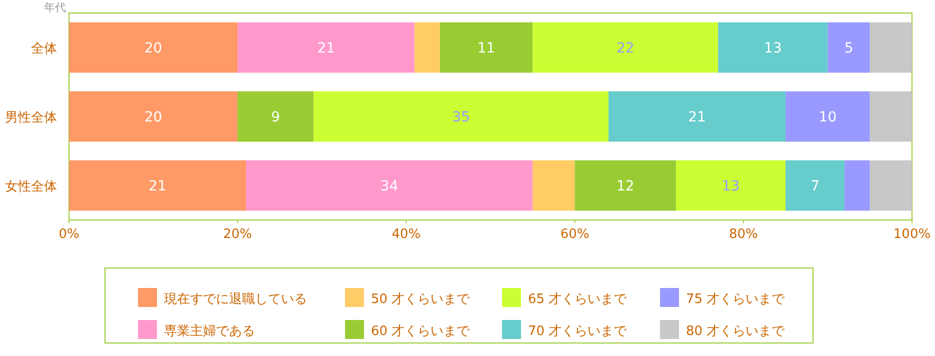  Describe the element at coordinates (736, 299) in the screenshot. I see `legend-label: 75 才くらいまで` at that location.